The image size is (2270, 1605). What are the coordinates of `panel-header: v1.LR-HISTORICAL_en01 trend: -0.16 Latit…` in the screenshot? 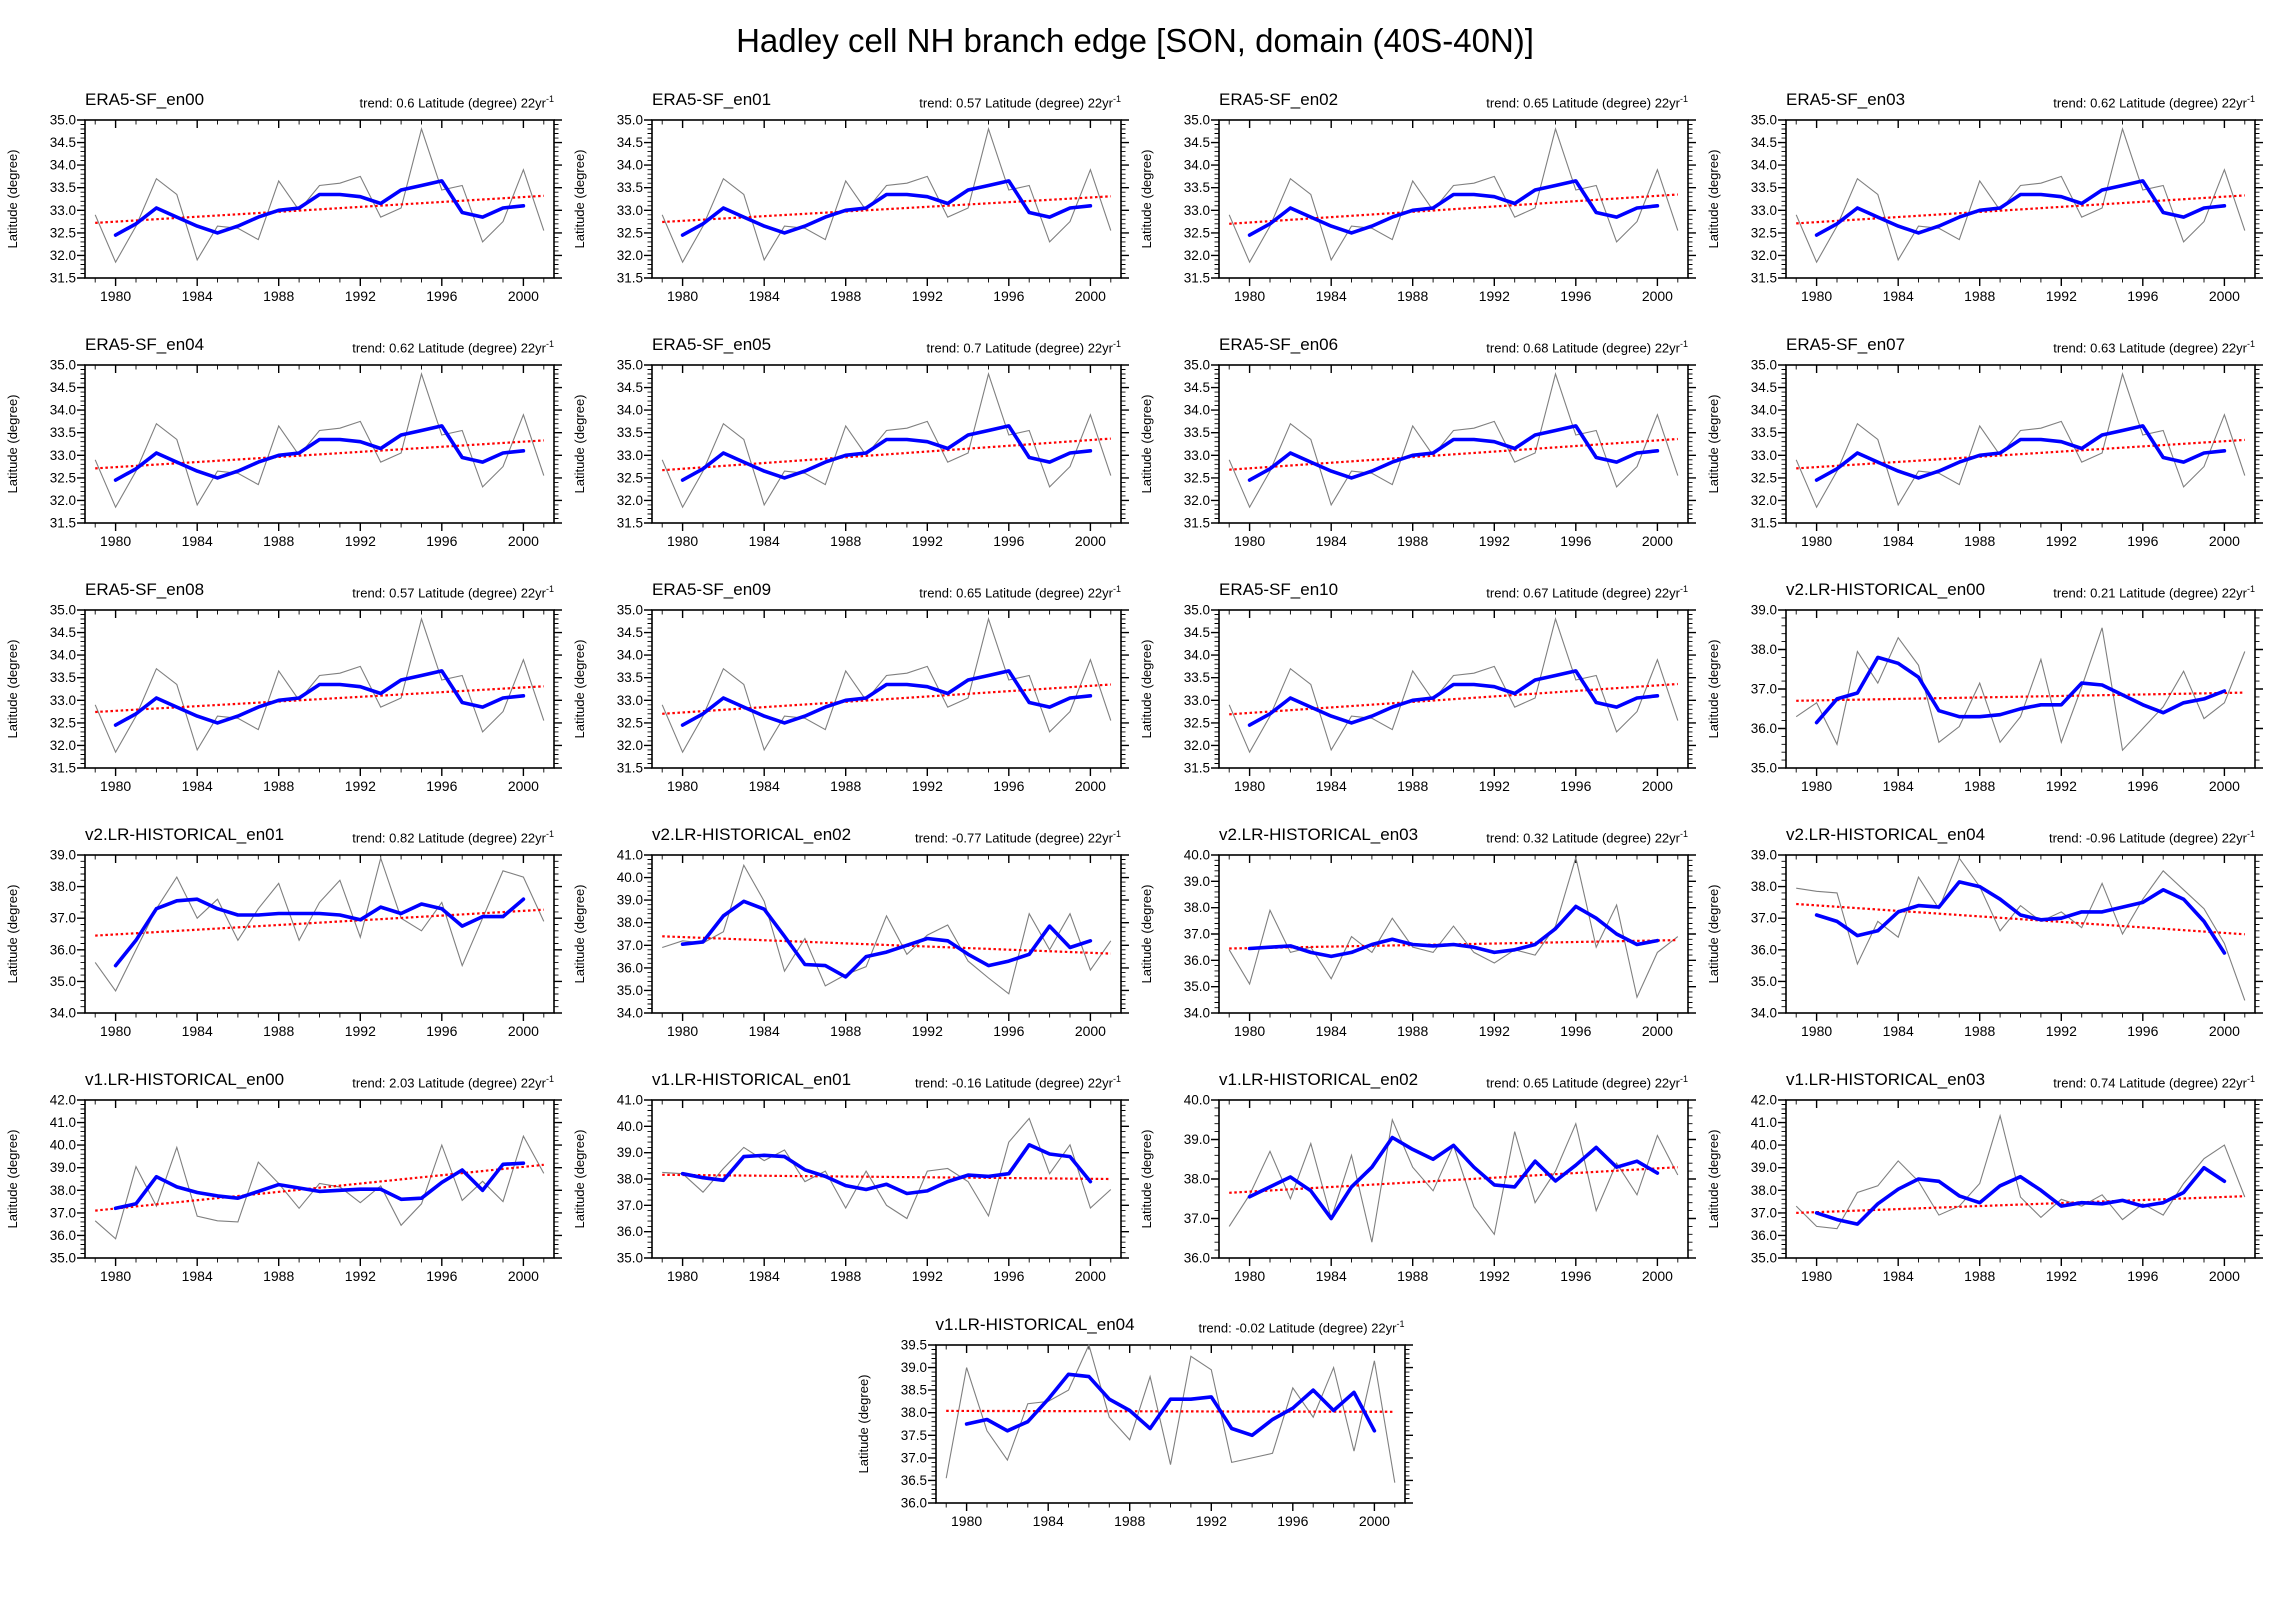 It's located at (851, 1078).